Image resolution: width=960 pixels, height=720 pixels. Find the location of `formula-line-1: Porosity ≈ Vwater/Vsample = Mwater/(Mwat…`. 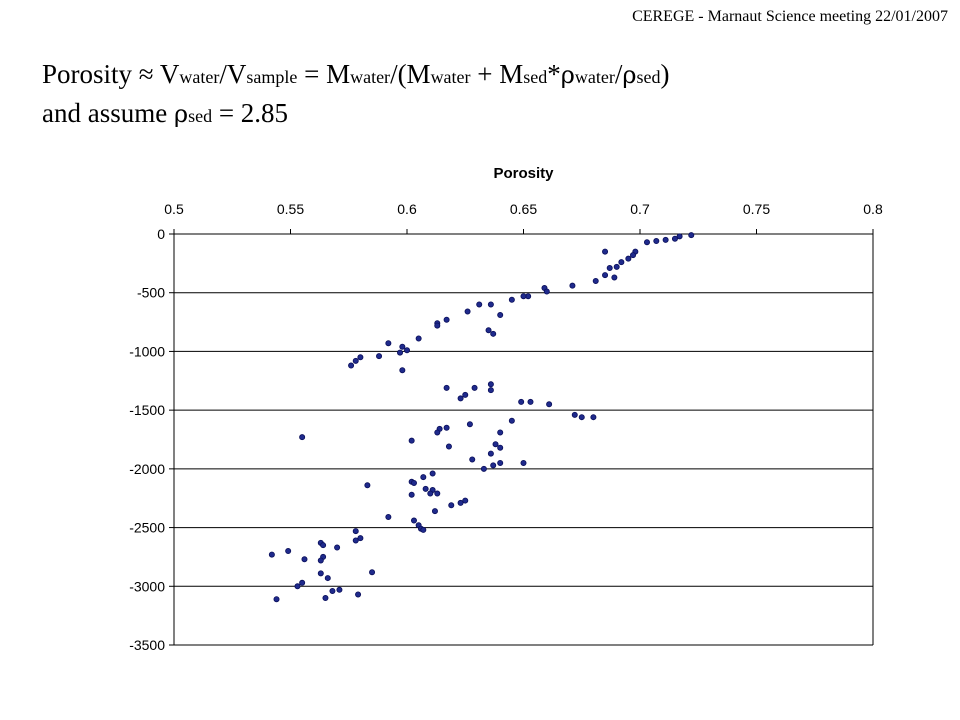

formula-line-1: Porosity ≈ Vwater/Vsample = Mwater/(Mwat… is located at coordinates (356, 75).